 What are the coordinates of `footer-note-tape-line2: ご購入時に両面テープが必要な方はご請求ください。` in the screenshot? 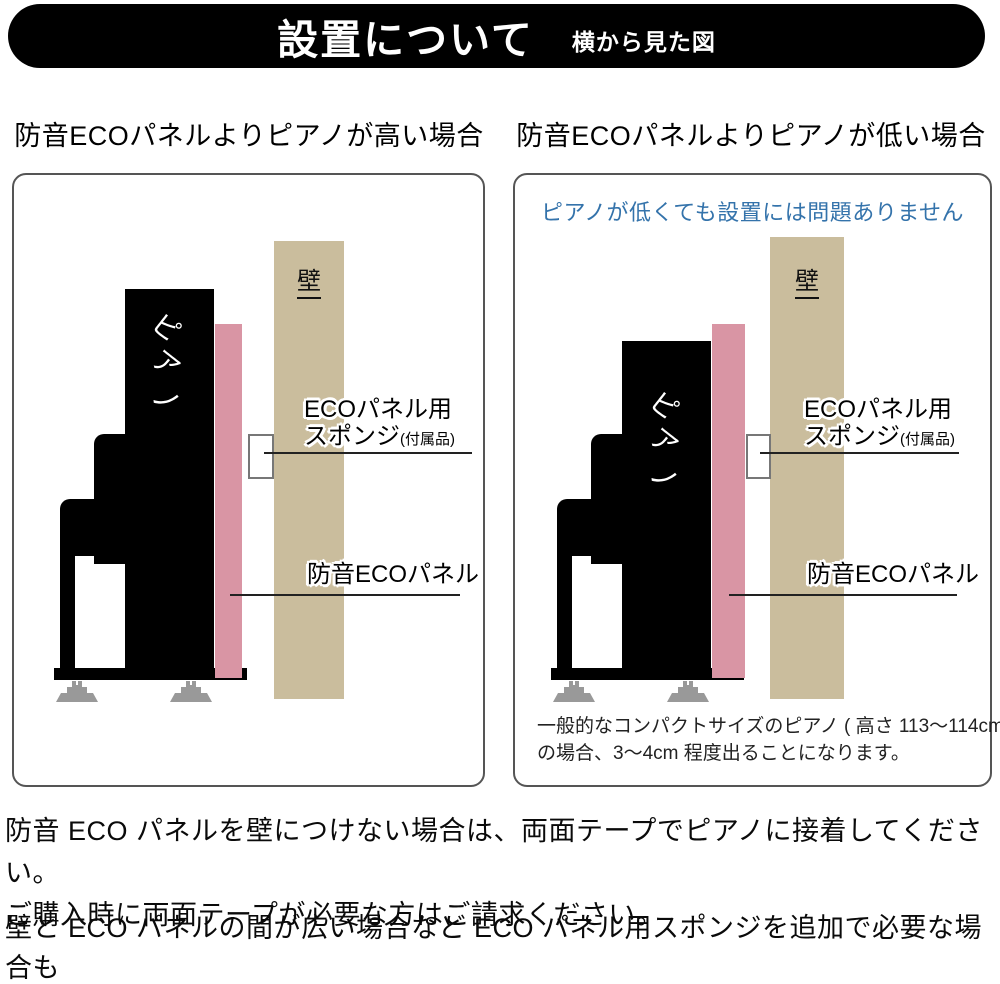 It's located at (334, 915).